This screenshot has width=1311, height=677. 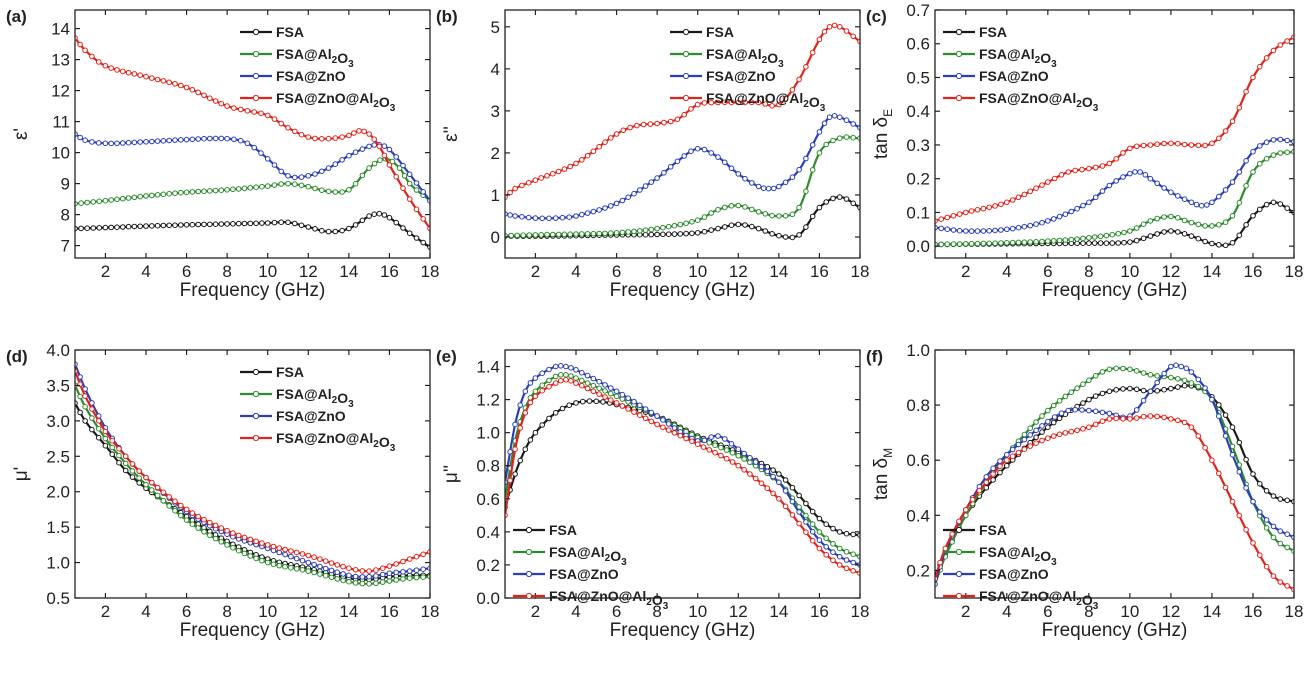 I want to click on series-fsa-zno, so click(x=252, y=167).